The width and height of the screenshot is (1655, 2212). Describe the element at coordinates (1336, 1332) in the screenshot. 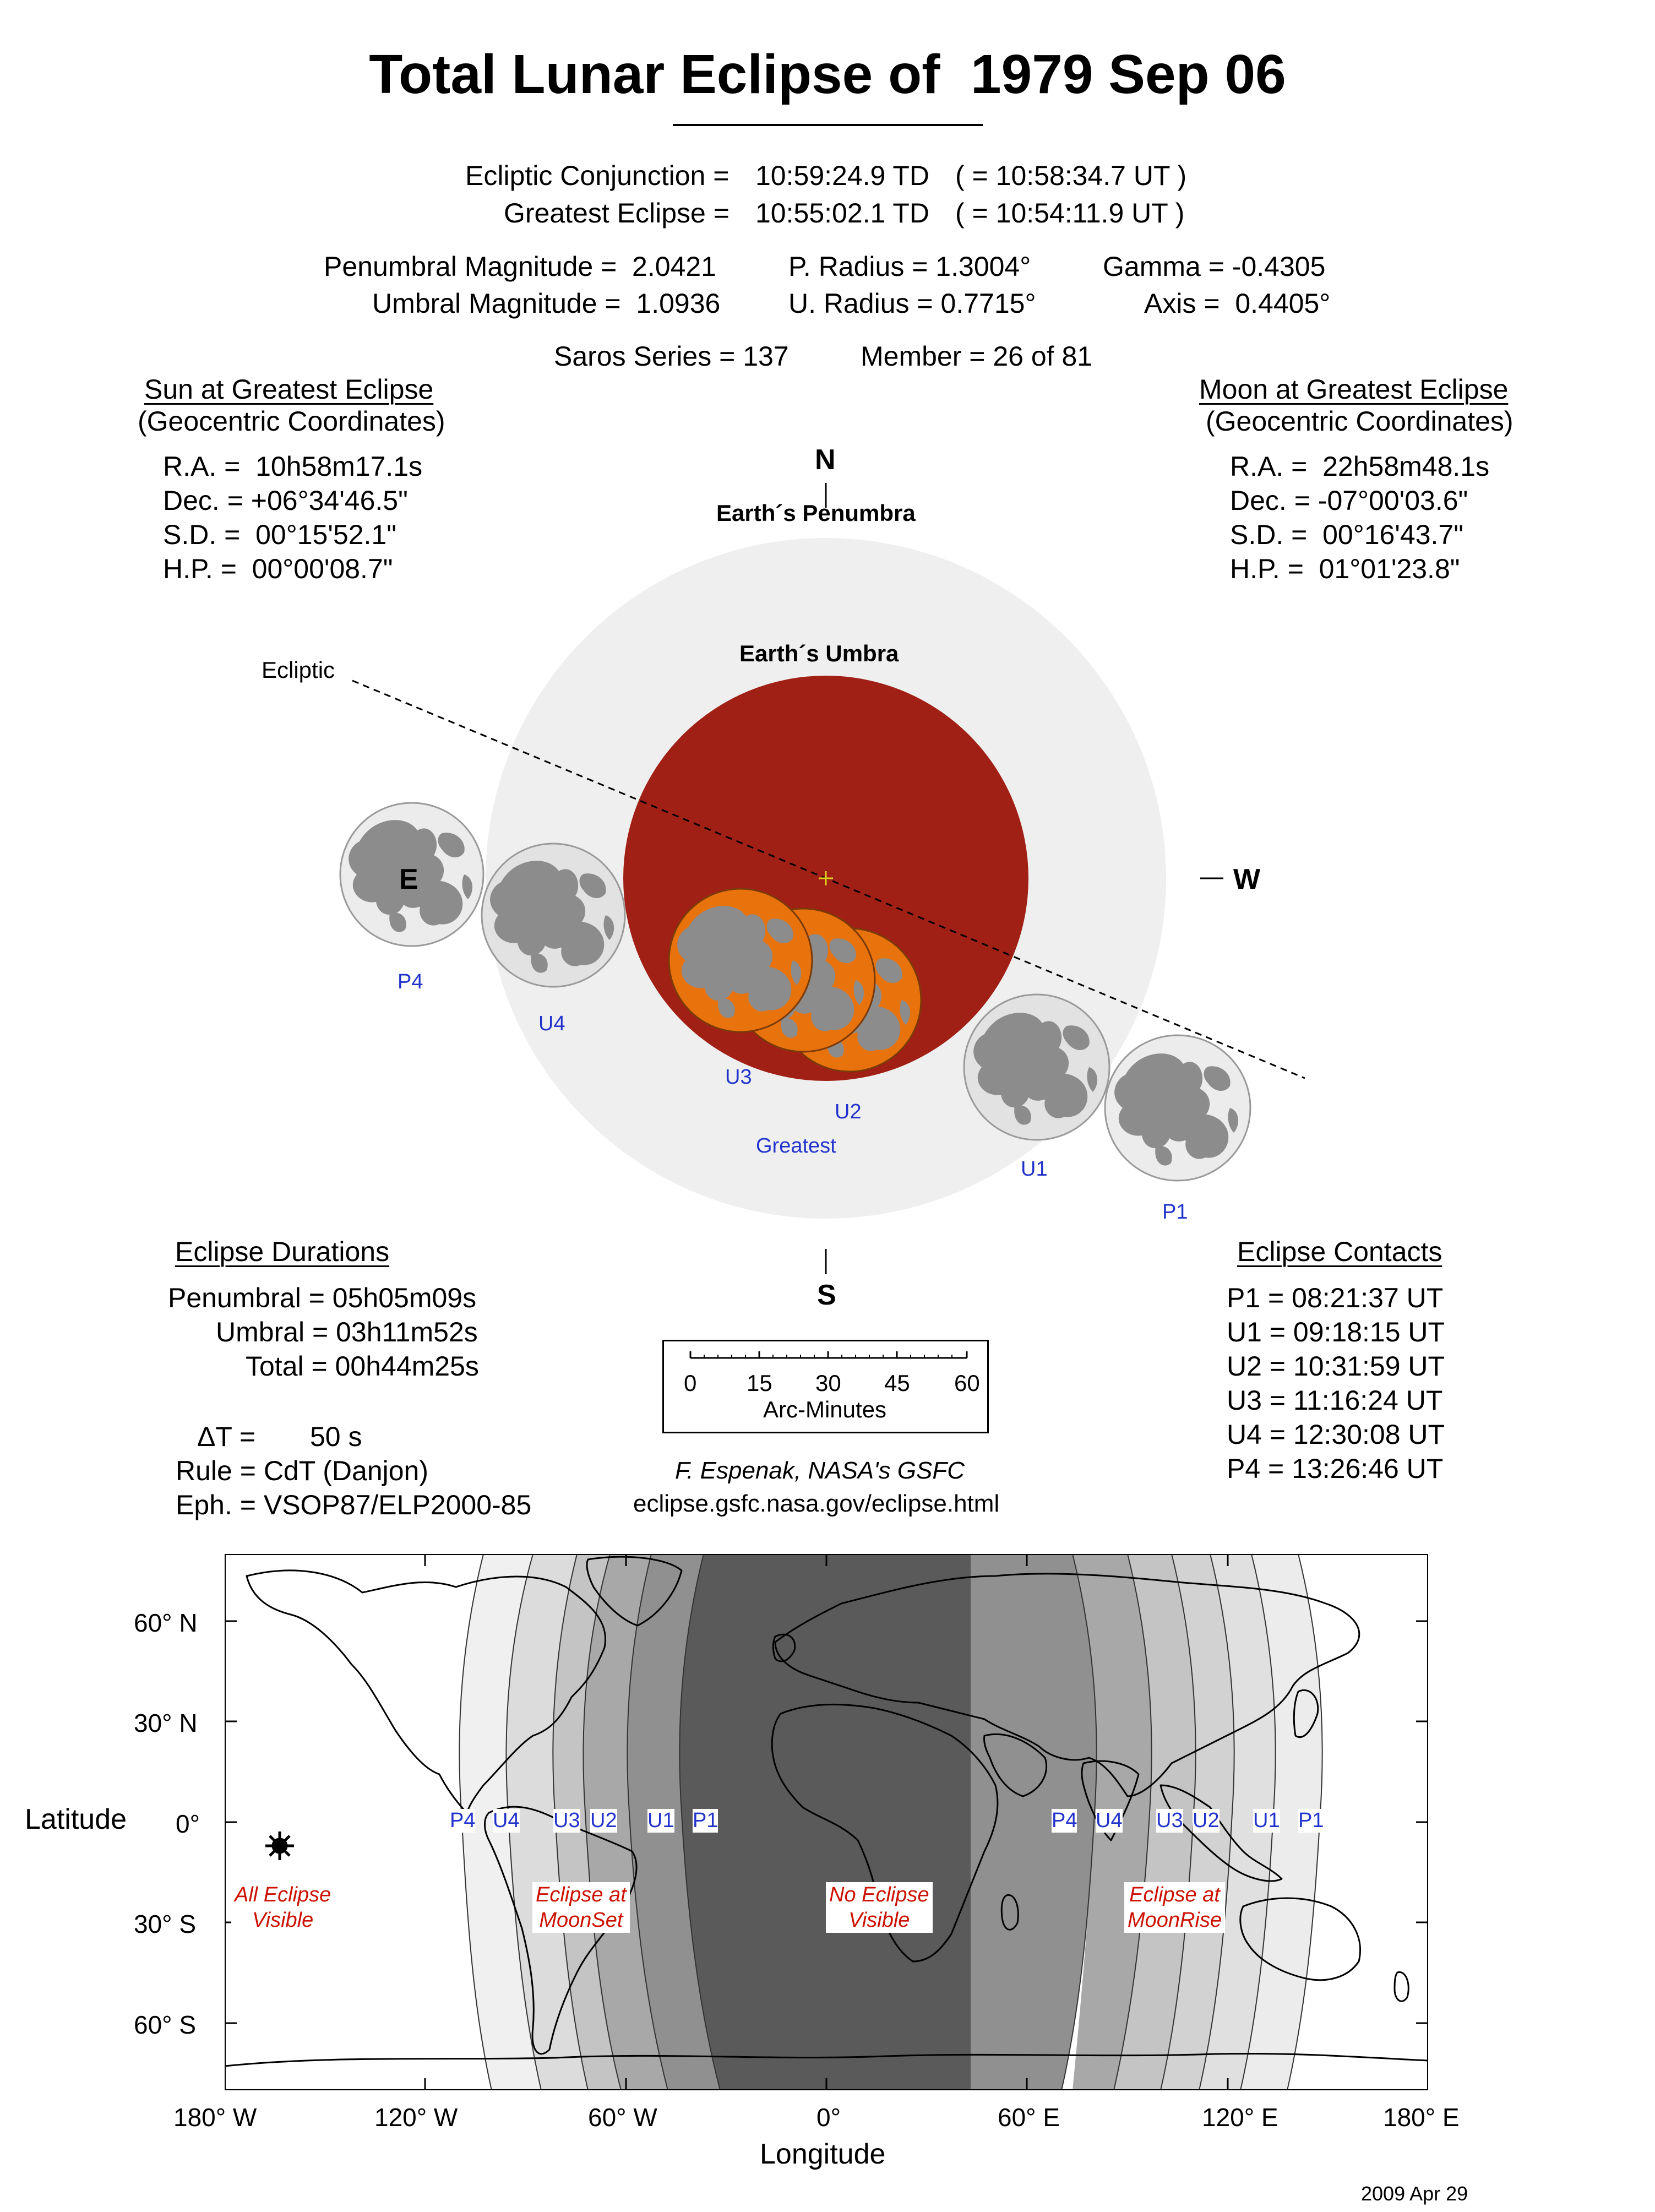

I see `contact-u1: U1 = 09:18:15 UT` at that location.